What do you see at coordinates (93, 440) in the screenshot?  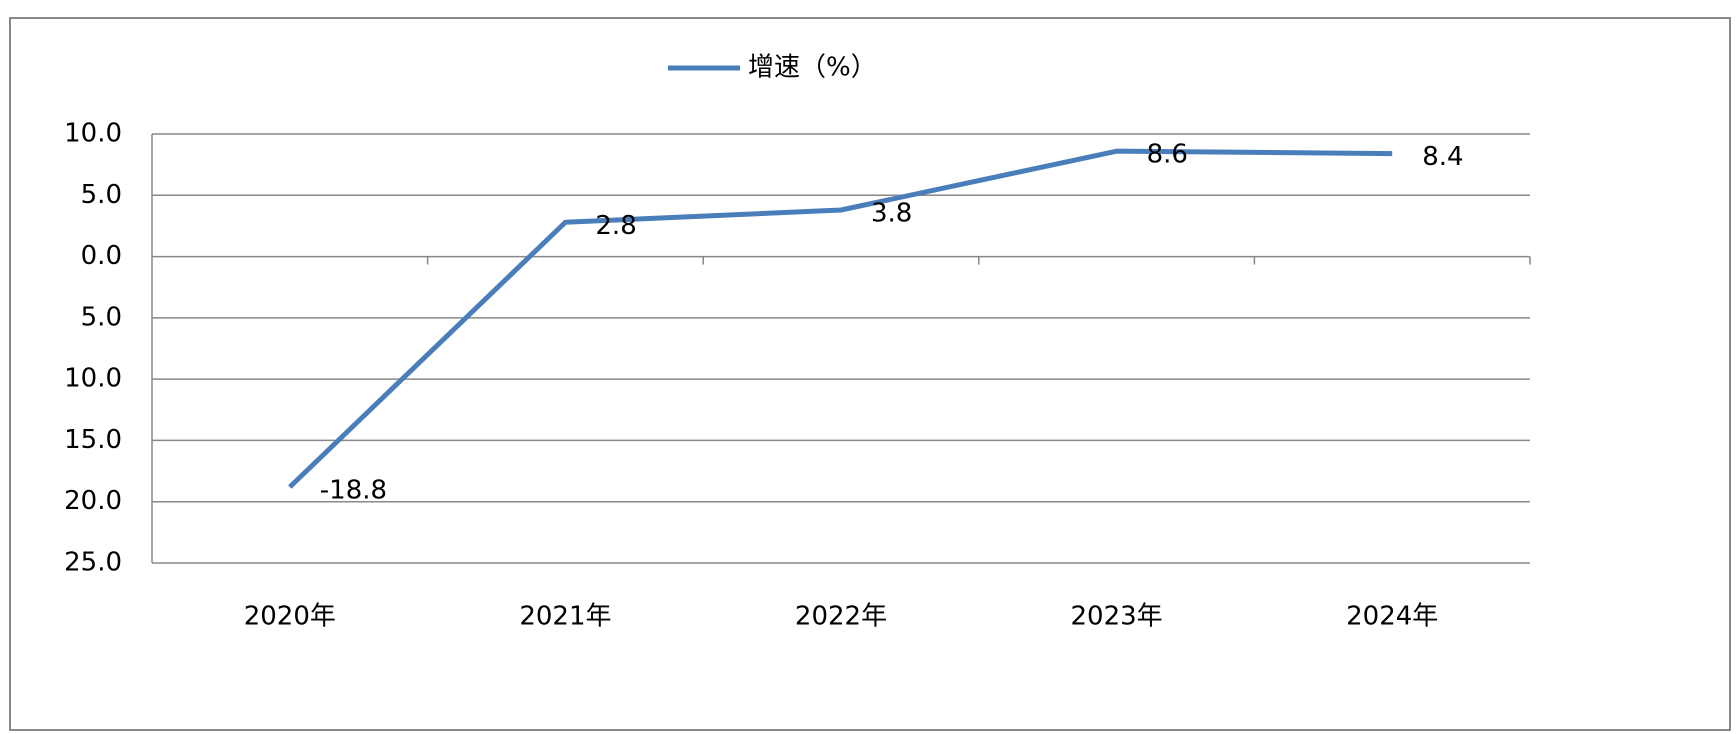 I see `y-tick-label: 15.0` at bounding box center [93, 440].